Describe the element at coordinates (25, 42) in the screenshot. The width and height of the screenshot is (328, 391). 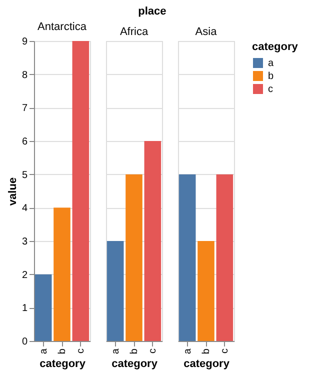
I see `y-tick-label: 9` at that location.